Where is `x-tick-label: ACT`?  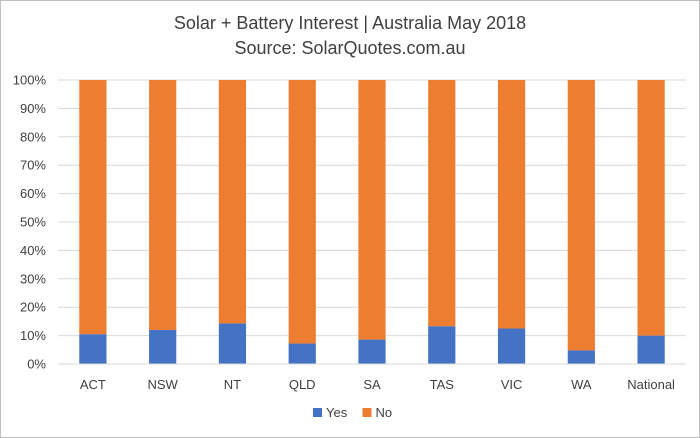
x-tick-label: ACT is located at coordinates (93, 384).